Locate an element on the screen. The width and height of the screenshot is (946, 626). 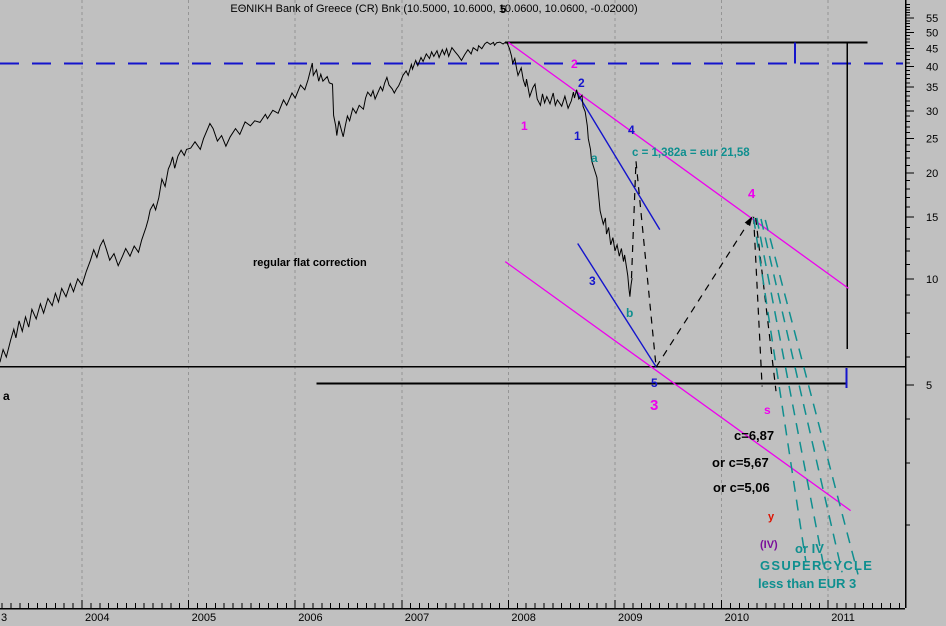
wave-2-magenta-label: 2 is located at coordinates (574, 64).